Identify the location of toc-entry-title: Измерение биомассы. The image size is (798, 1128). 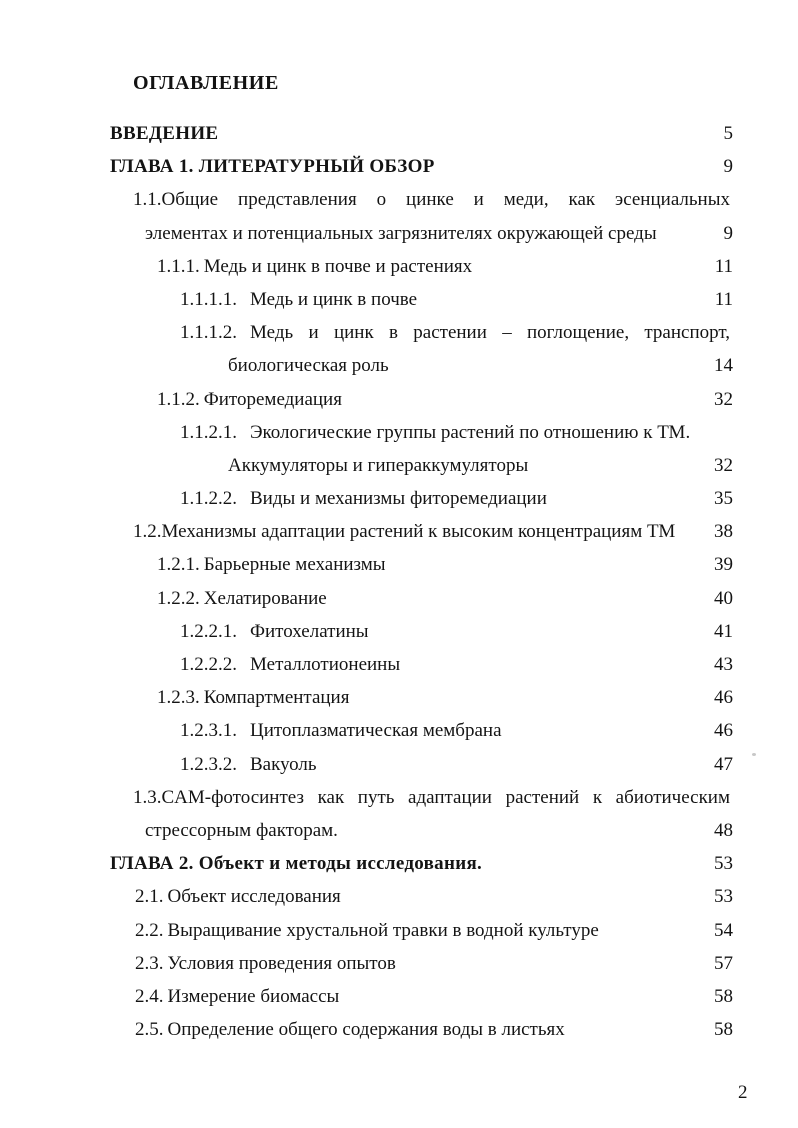
(253, 996).